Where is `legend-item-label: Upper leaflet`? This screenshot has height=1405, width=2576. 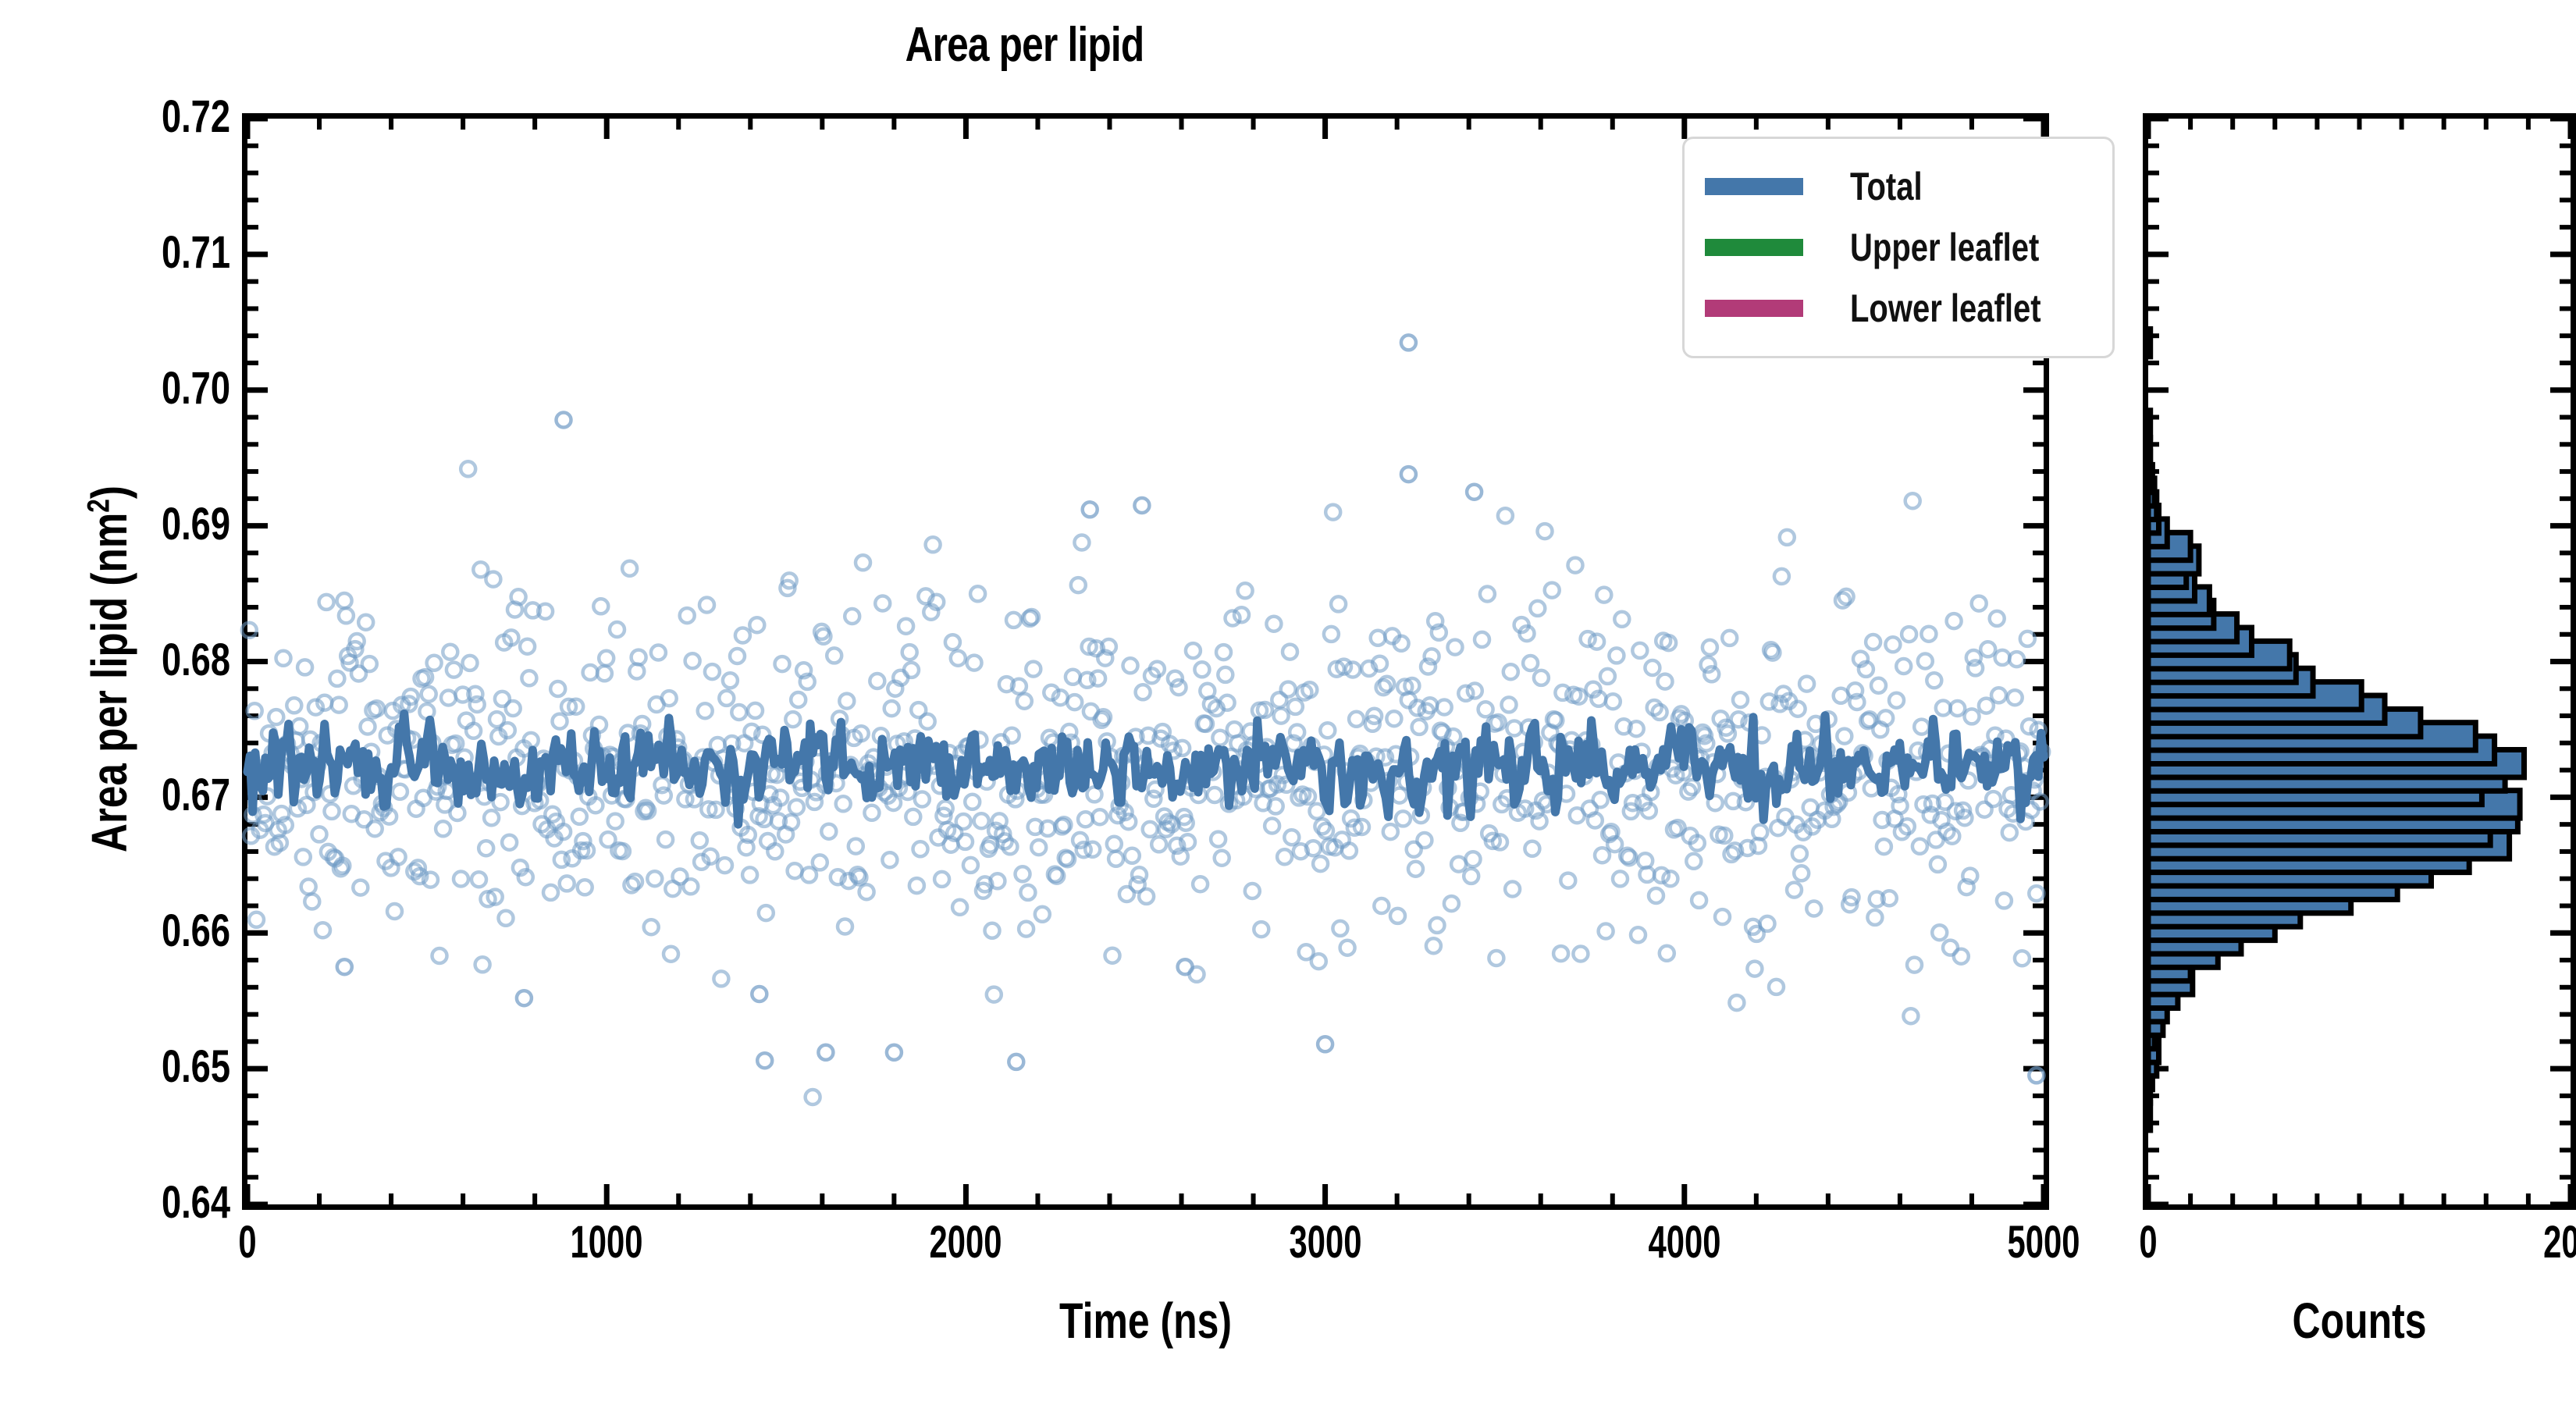
legend-item-label: Upper leaflet is located at coordinates (1945, 248).